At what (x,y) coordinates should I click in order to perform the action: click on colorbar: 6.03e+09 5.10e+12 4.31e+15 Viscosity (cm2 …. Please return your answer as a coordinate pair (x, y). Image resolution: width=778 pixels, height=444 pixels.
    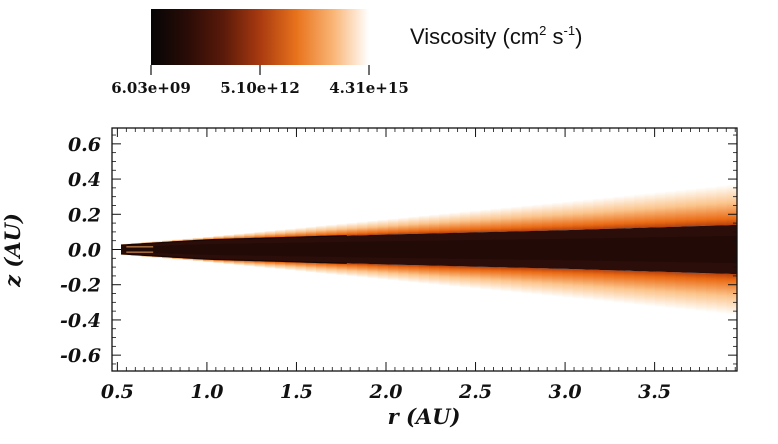
    Looking at the image, I should click on (346, 53).